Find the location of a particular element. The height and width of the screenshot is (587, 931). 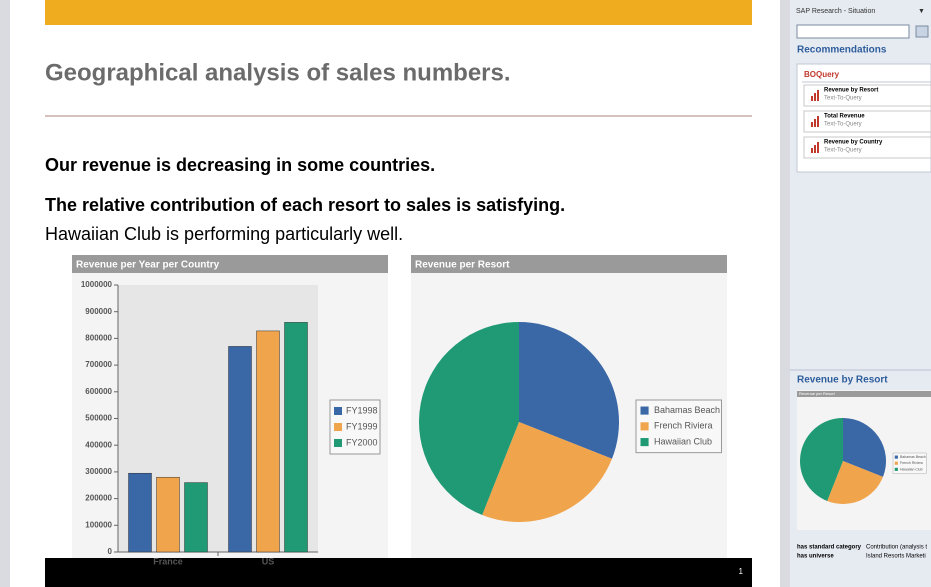

item-title: Revenue by Country is located at coordinates (853, 143).